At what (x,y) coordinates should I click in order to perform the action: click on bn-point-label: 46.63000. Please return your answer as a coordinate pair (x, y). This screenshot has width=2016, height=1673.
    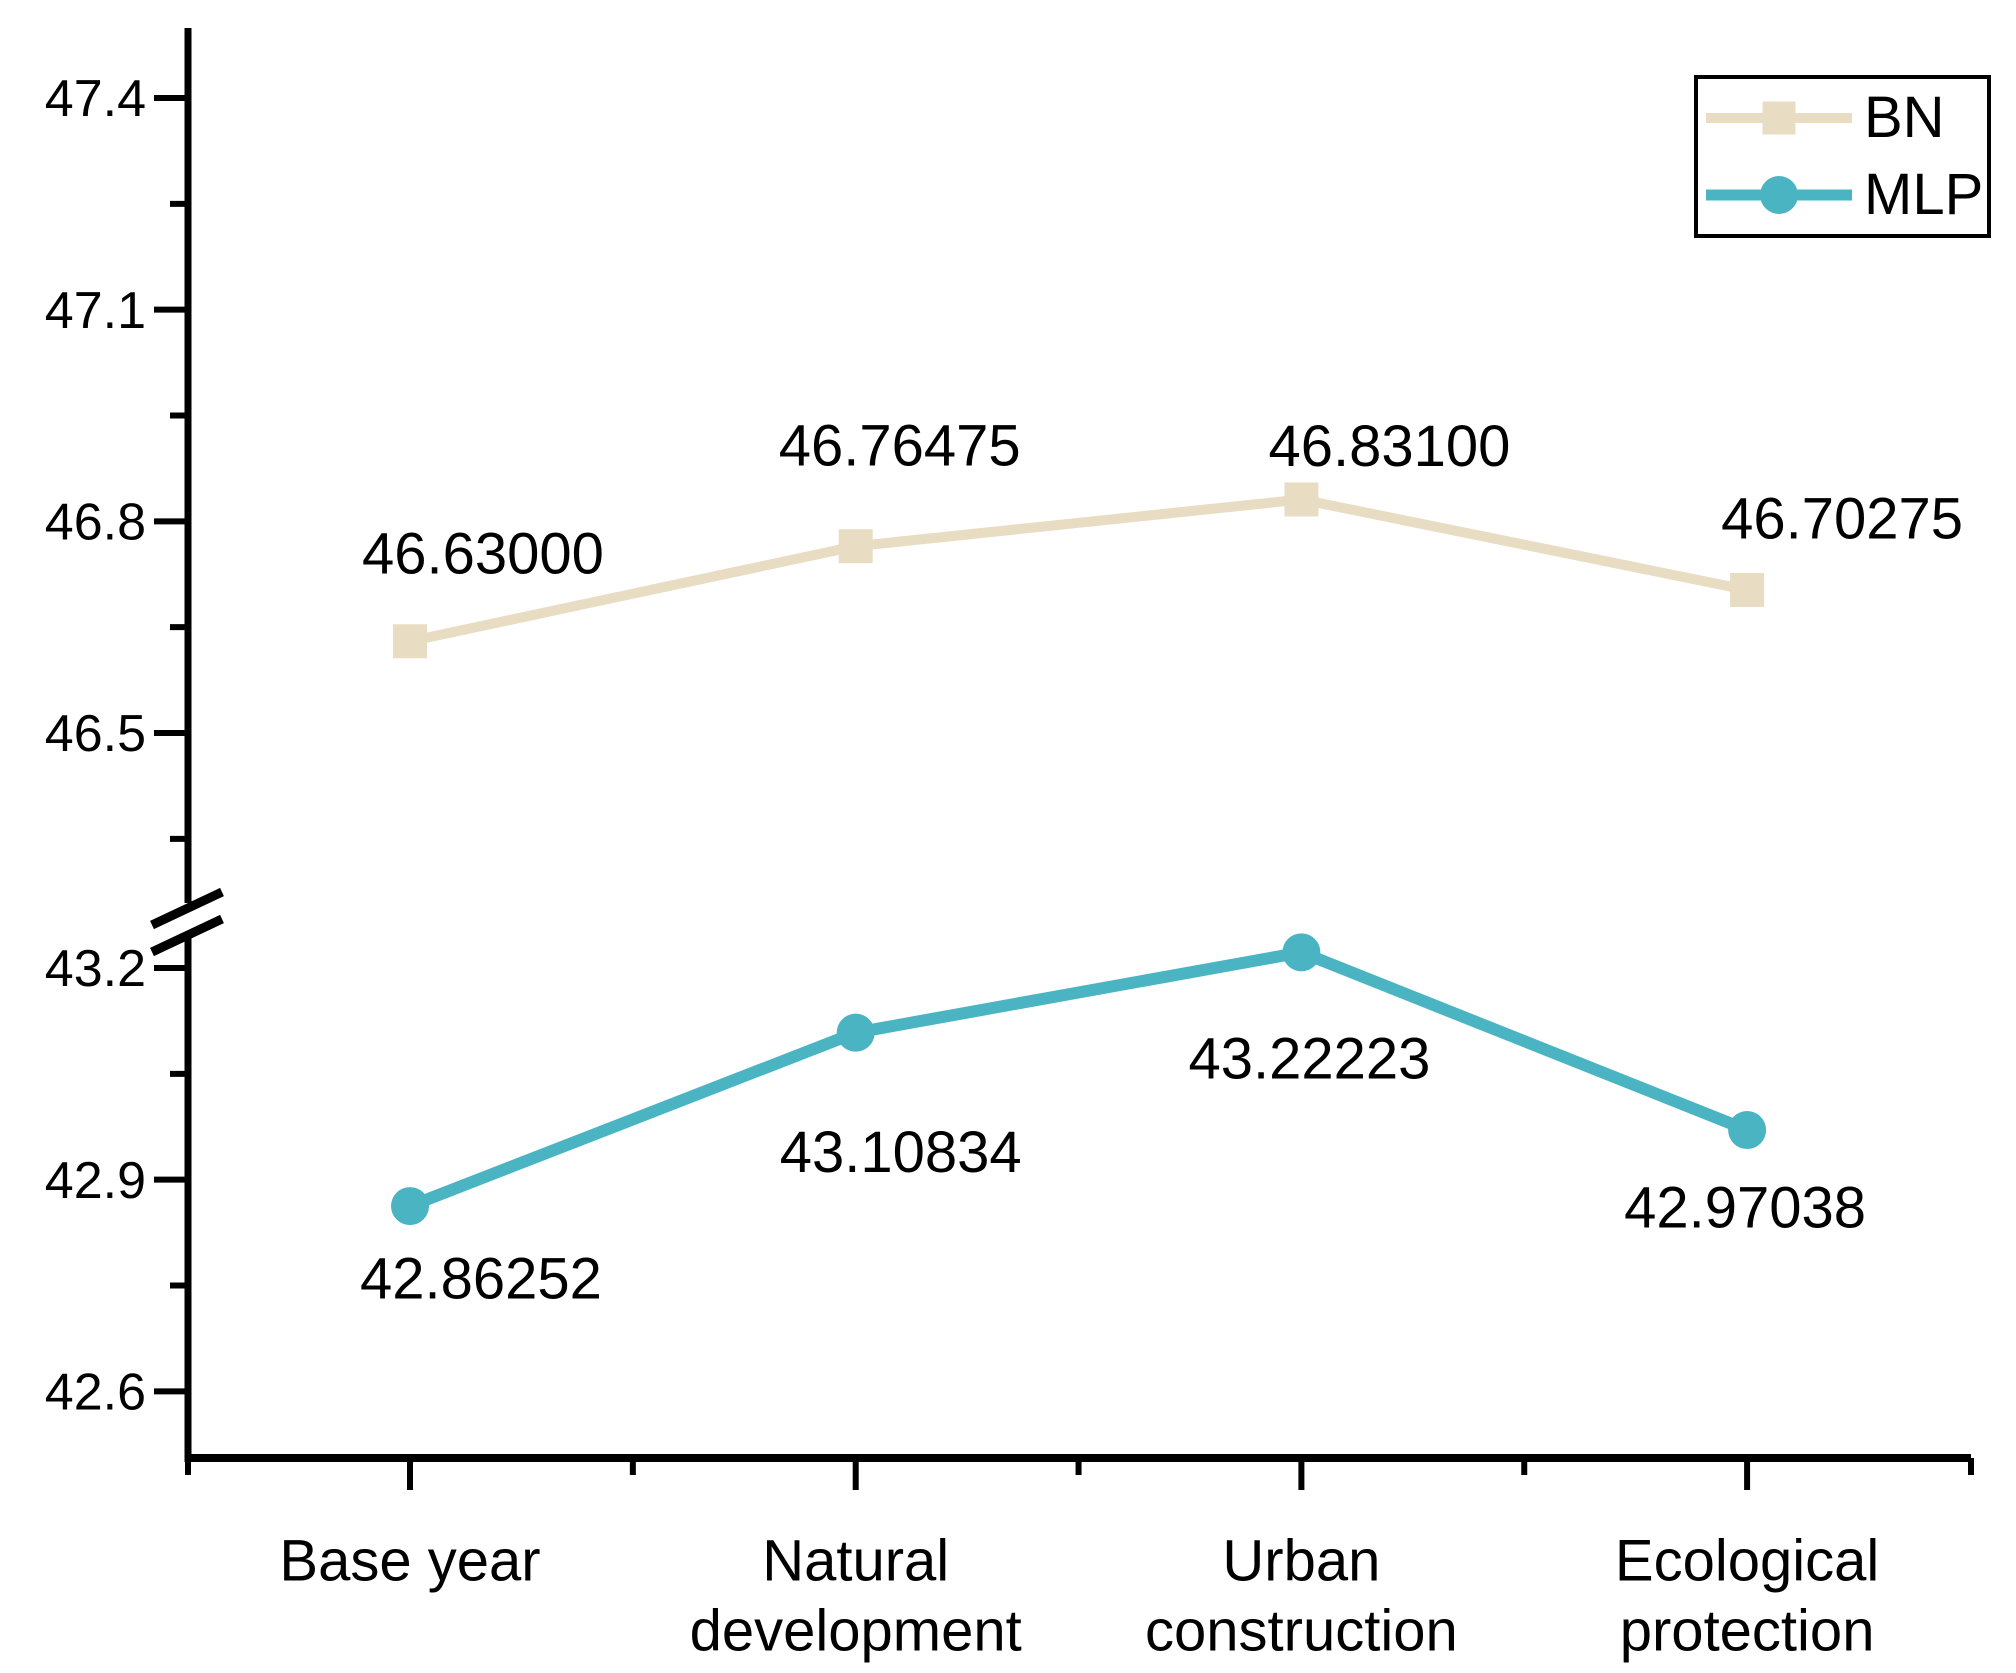
    Looking at the image, I should click on (483, 554).